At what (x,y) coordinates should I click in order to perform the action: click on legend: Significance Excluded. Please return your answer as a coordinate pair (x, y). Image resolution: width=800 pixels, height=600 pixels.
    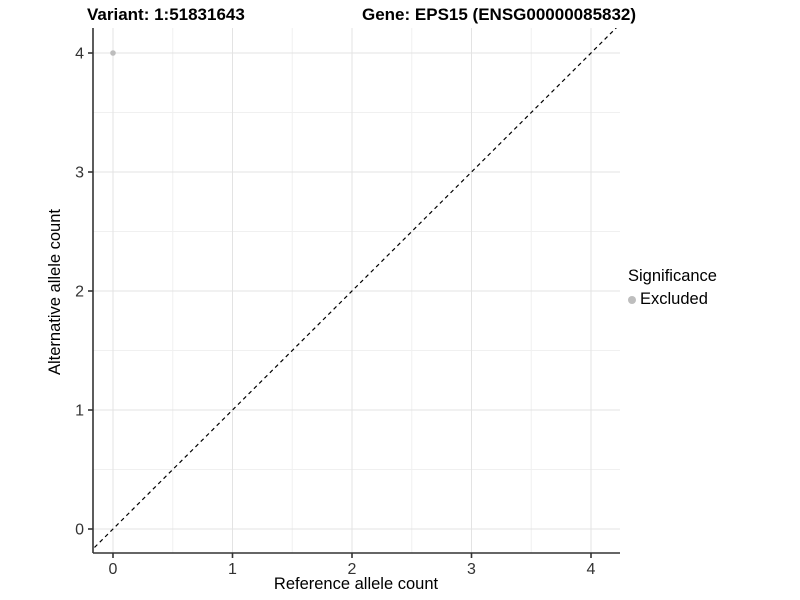
    Looking at the image, I should click on (672, 288).